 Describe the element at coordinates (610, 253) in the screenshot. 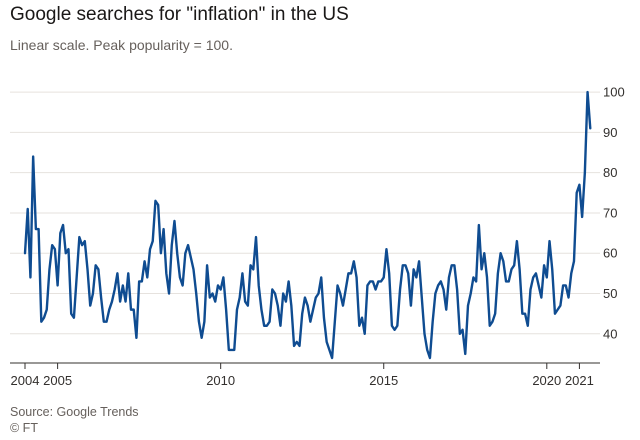

I see `y-tick-label: 60` at that location.